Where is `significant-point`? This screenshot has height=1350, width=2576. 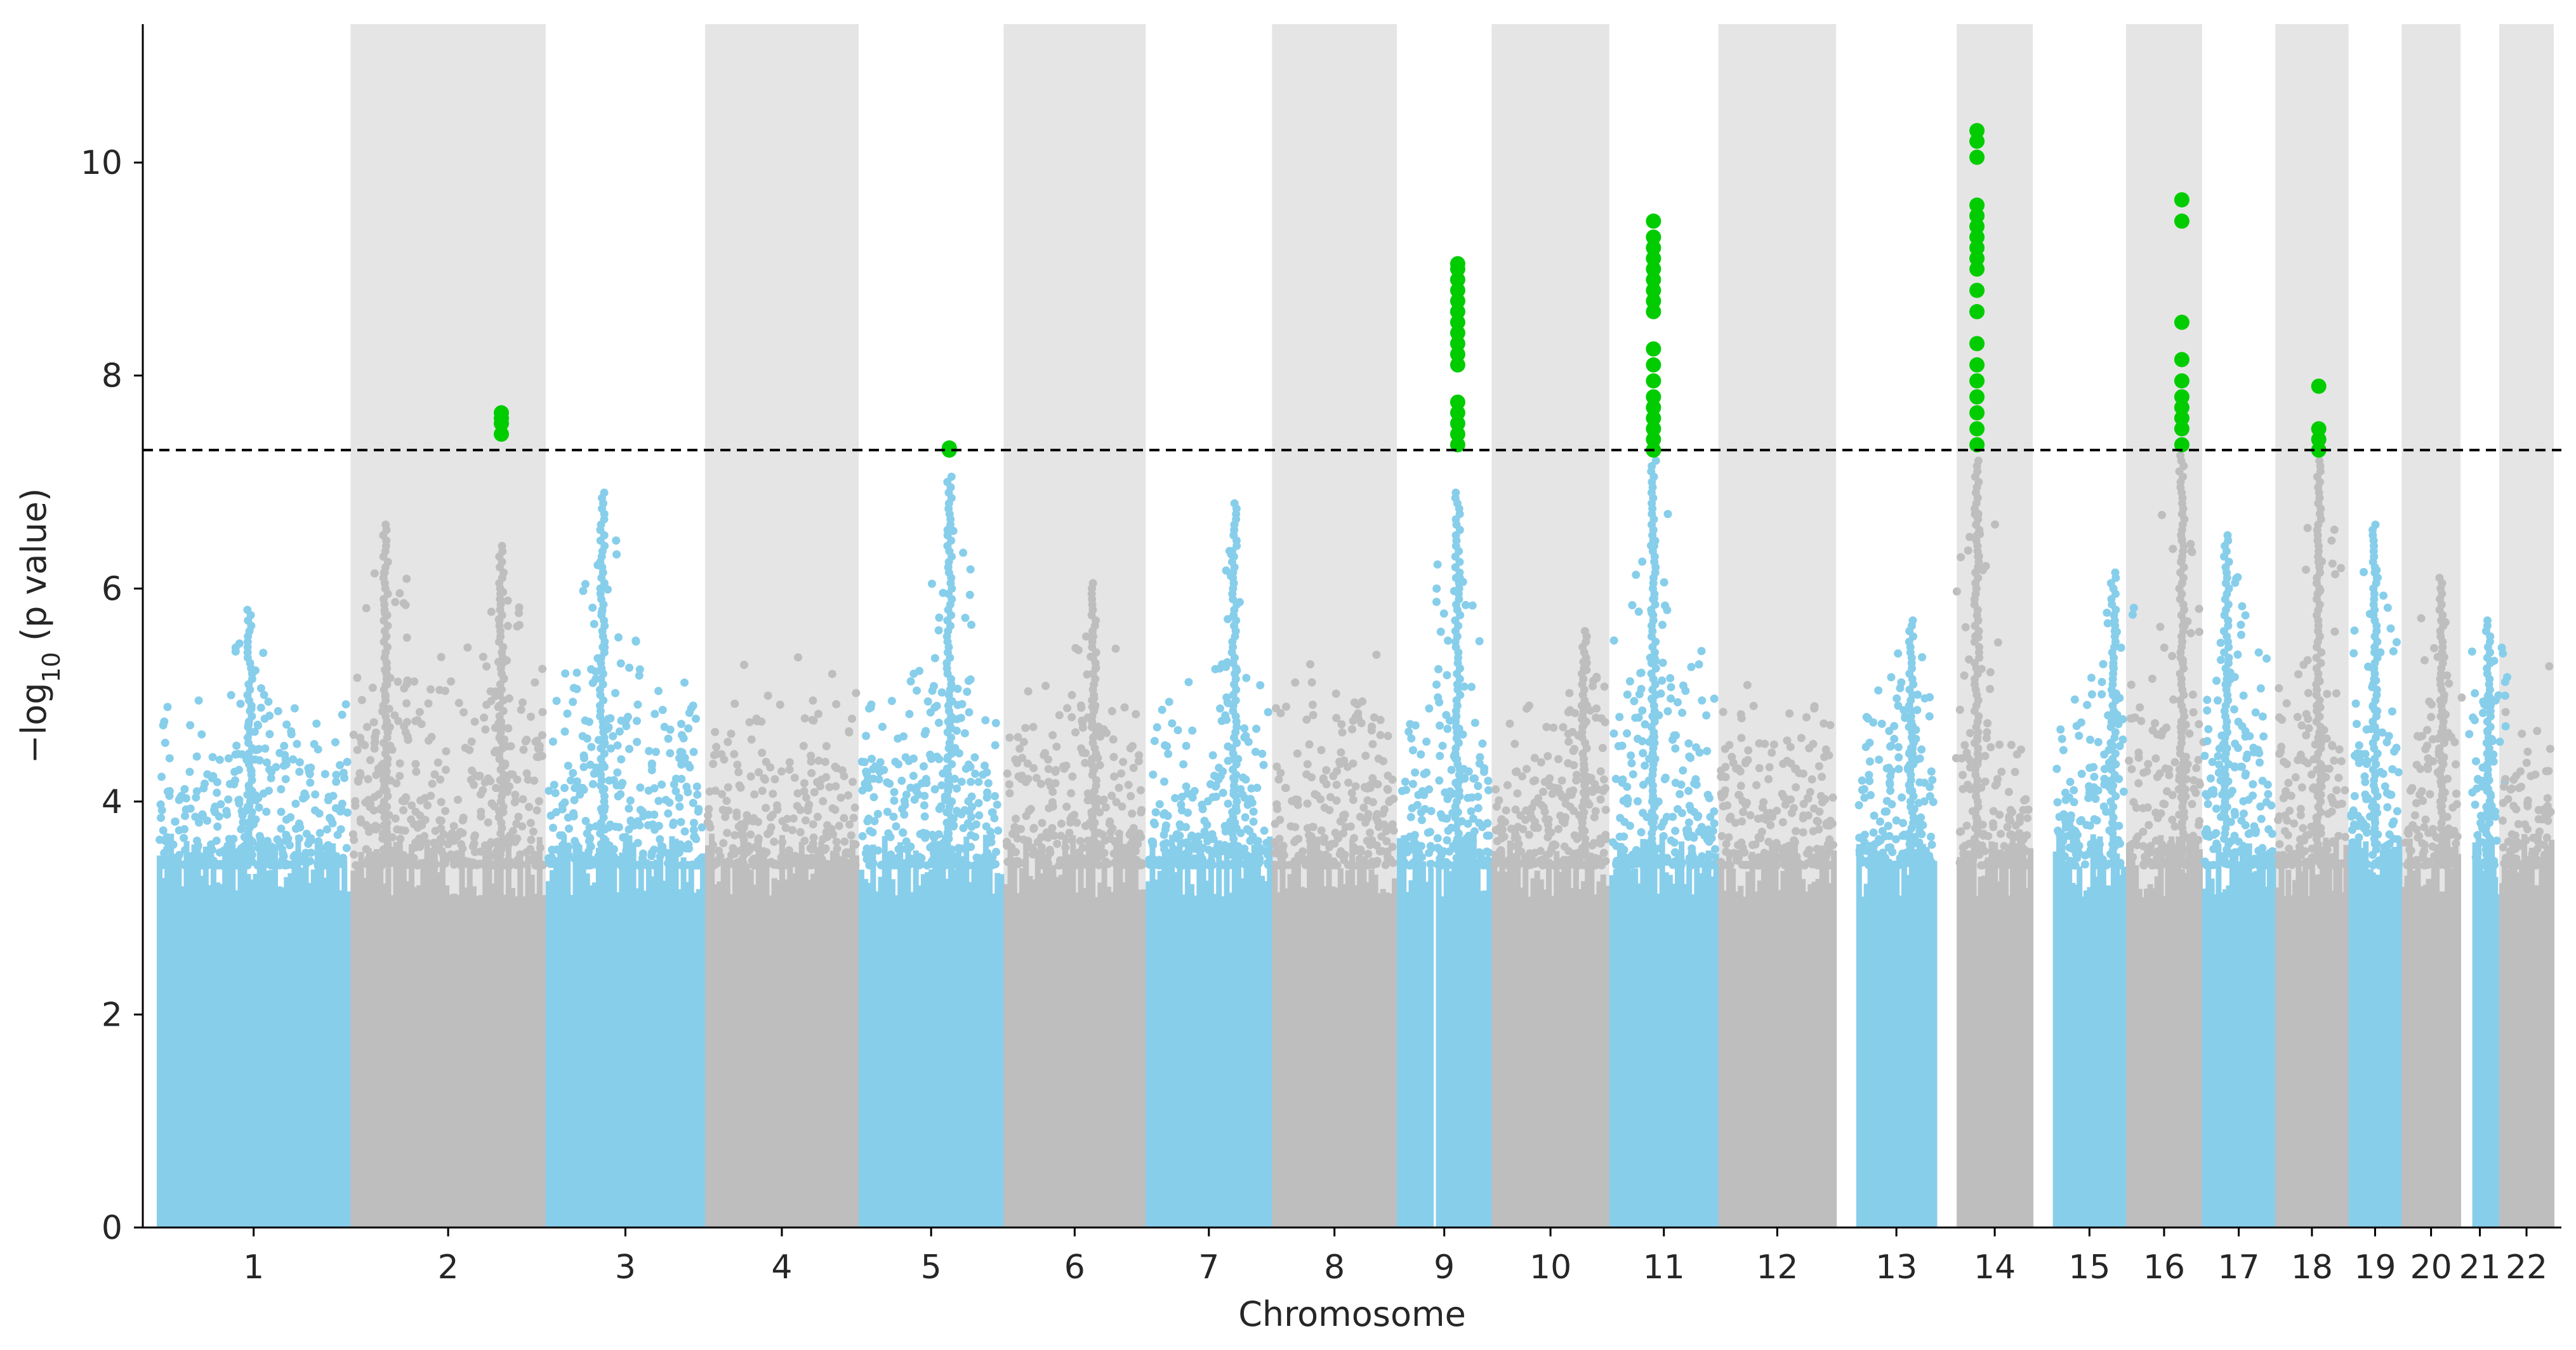 significant-point is located at coordinates (1653, 301).